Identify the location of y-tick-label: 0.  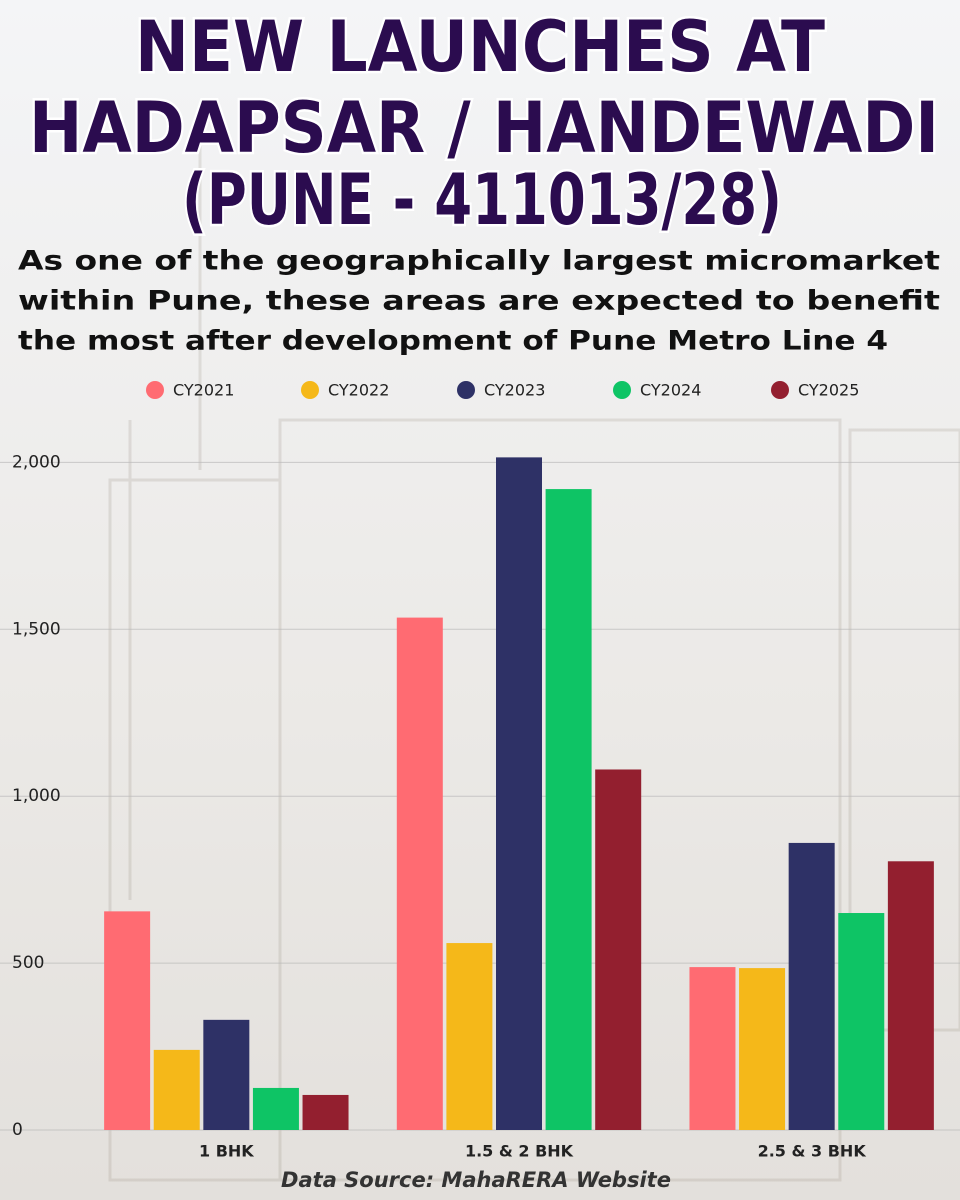
(17, 1130).